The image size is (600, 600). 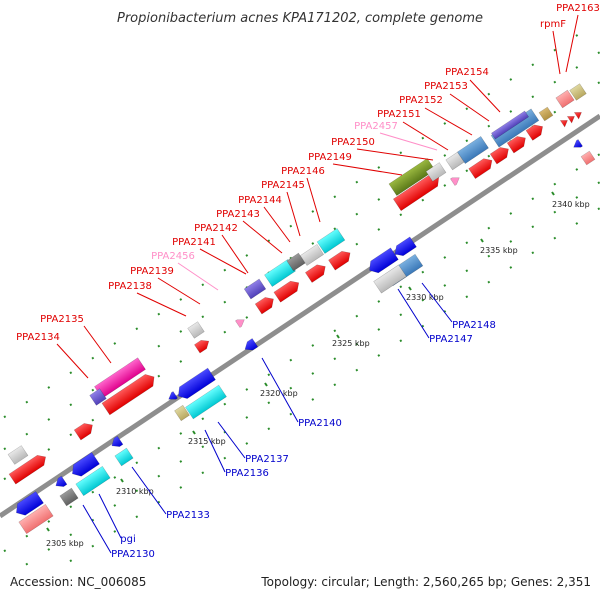 I want to click on tick-label: 2305 kbp, so click(x=65, y=543).